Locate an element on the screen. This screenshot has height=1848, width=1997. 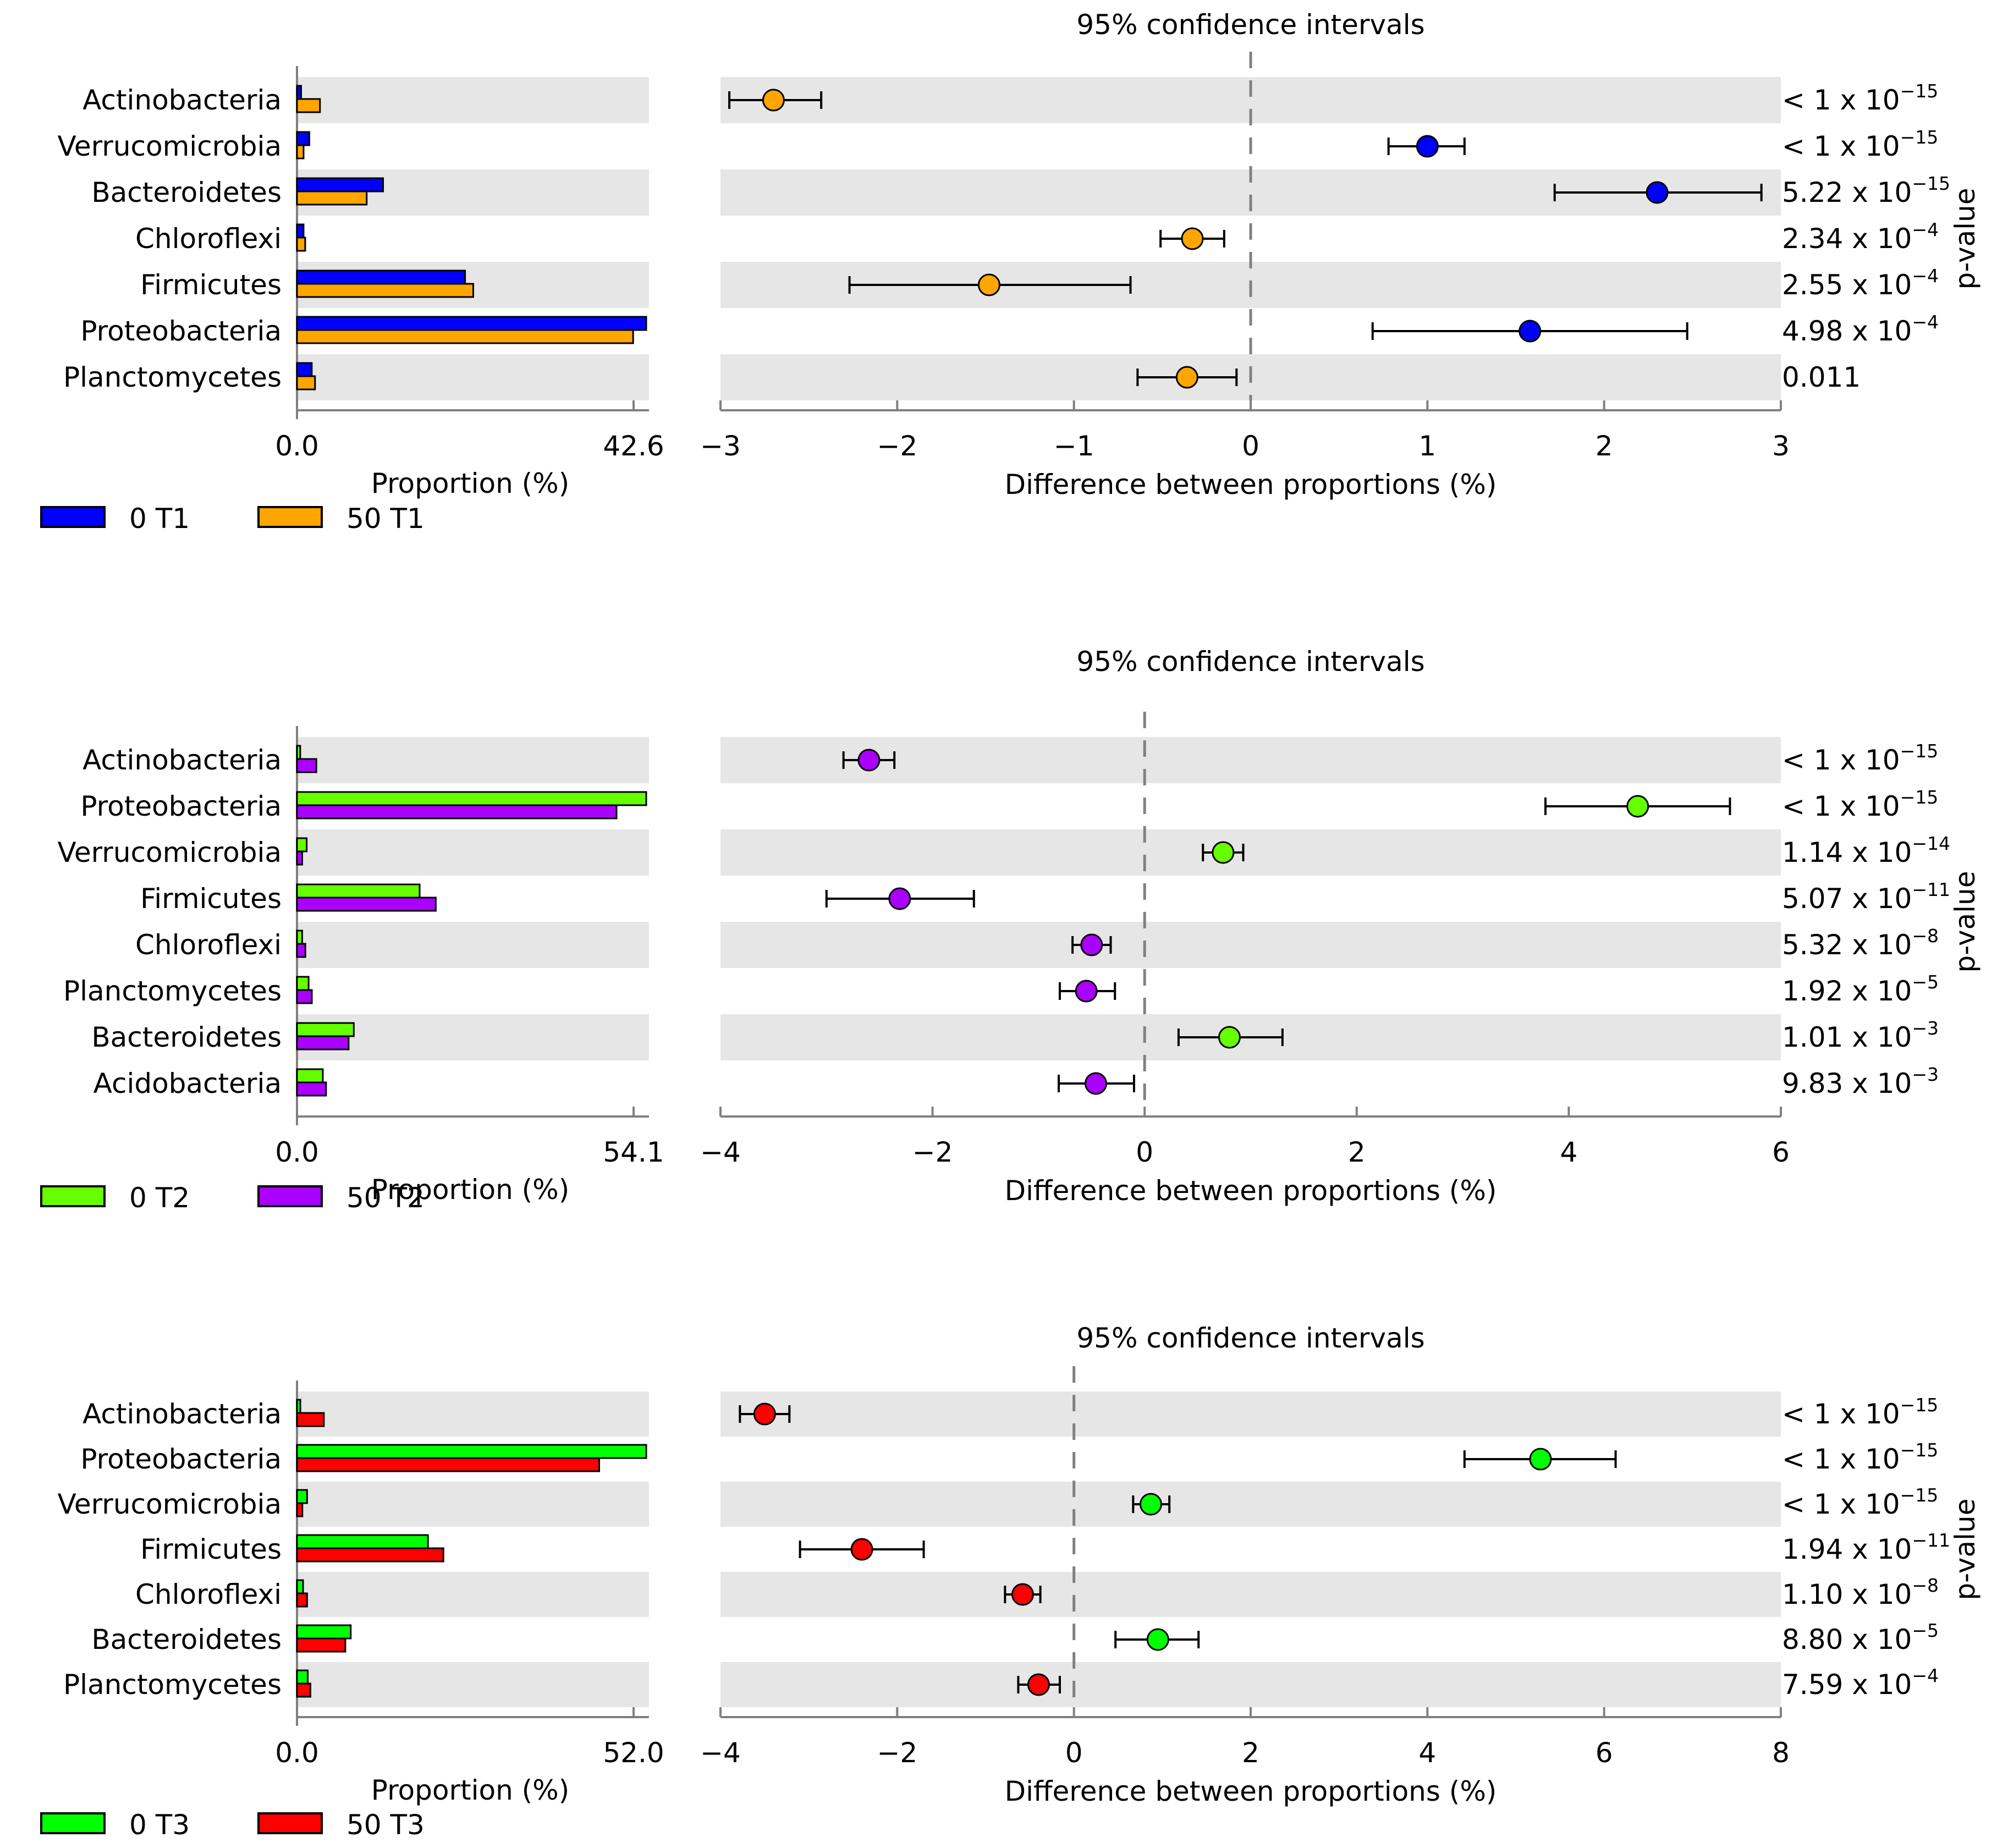
difference-axis-label: Difference between proportions (%) is located at coordinates (1251, 1191).